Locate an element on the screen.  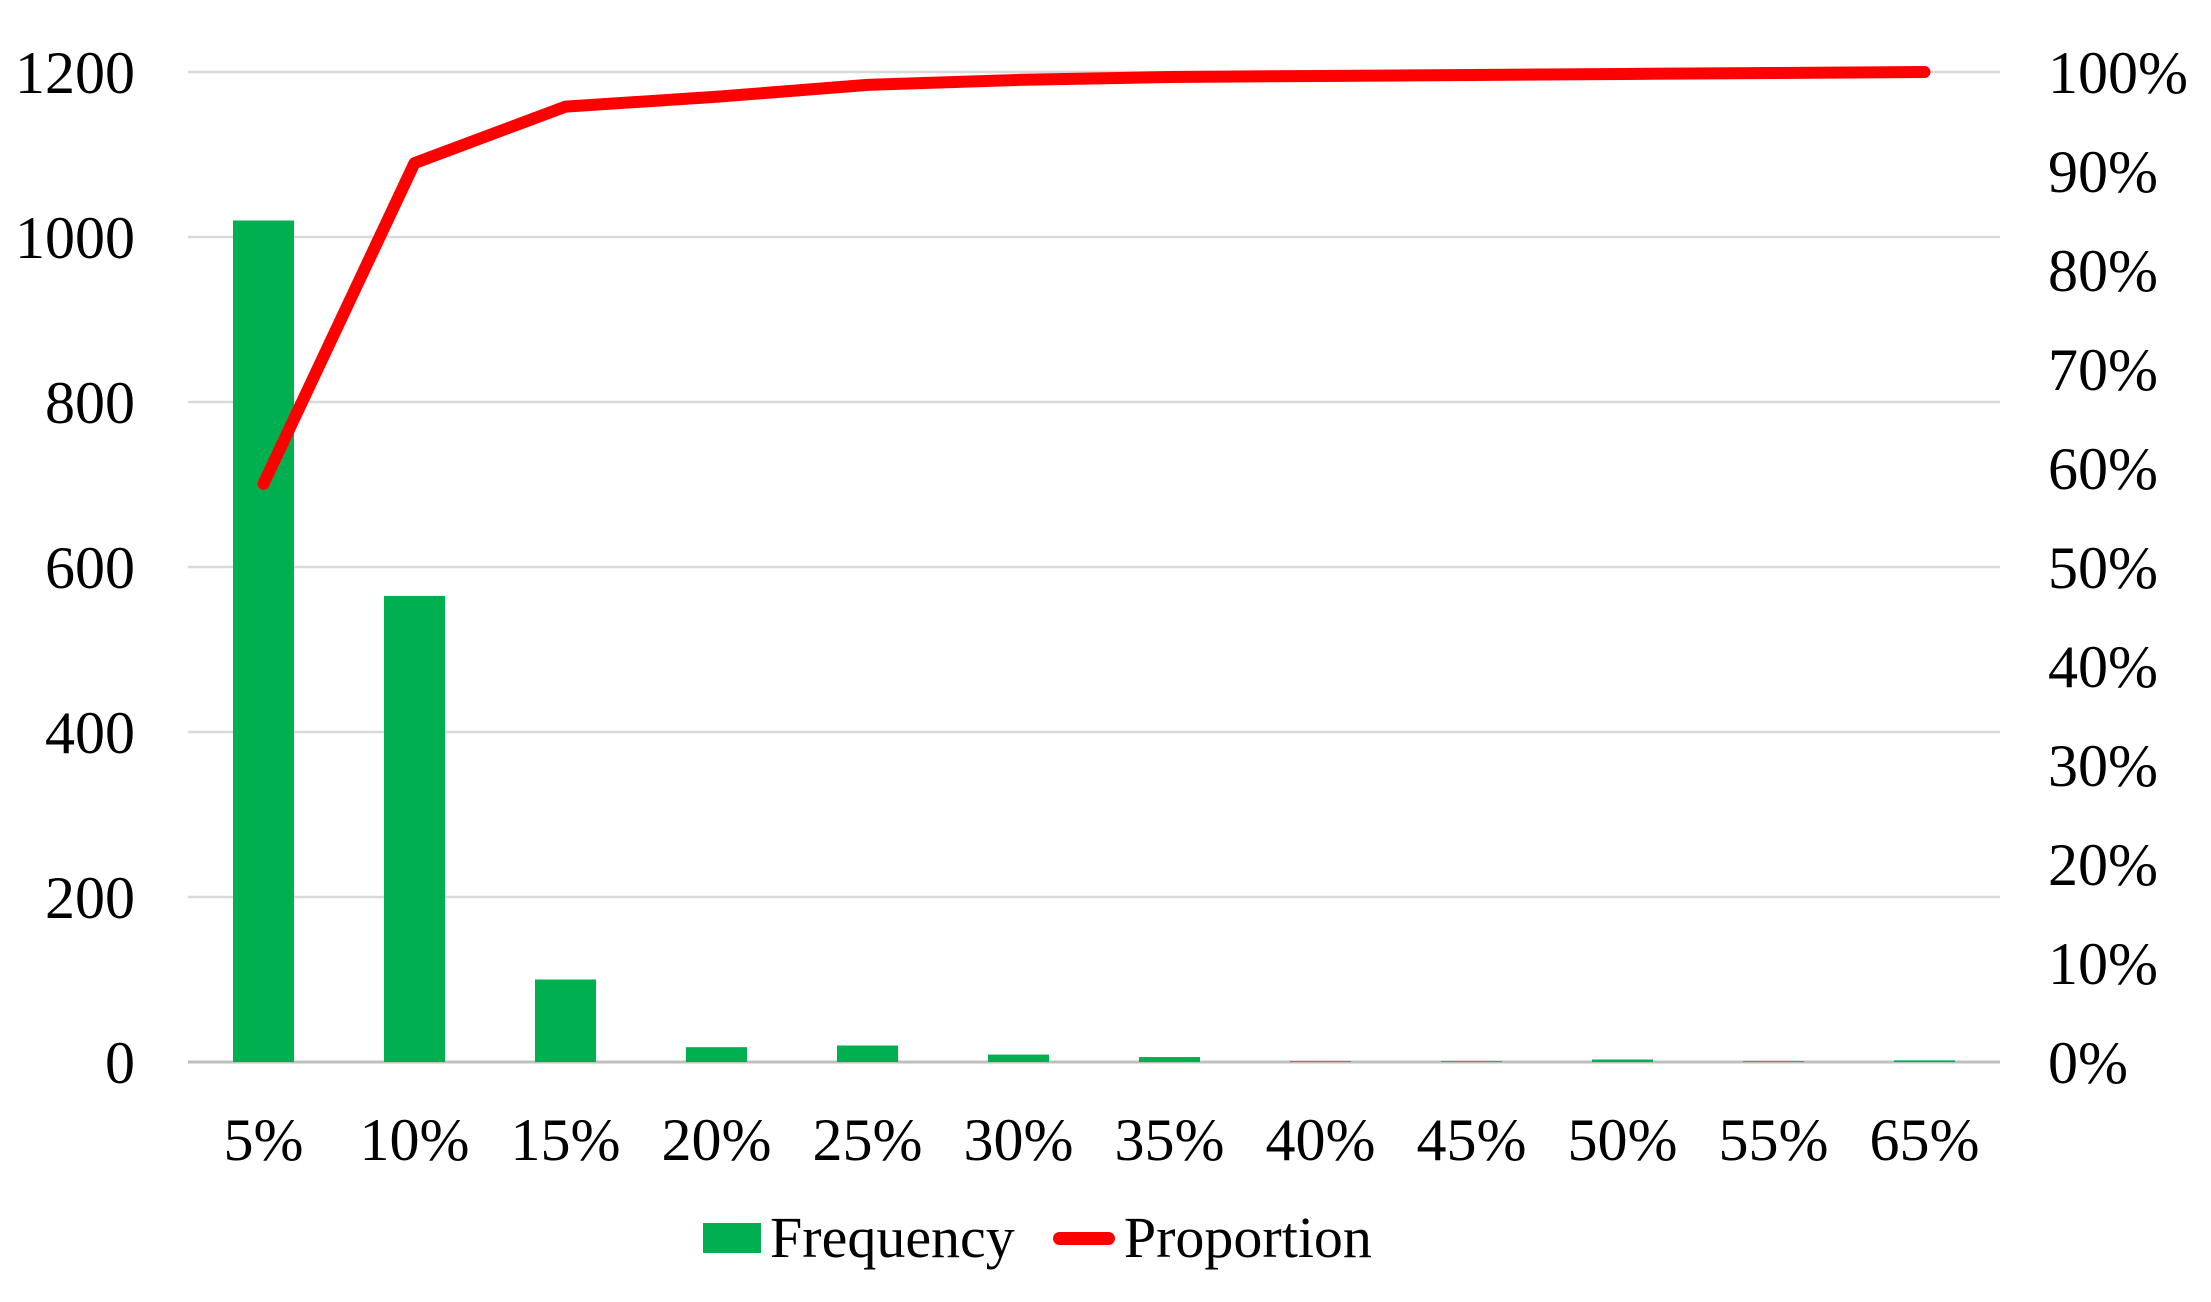
x-axis-tick-label: 10% is located at coordinates (415, 1140).